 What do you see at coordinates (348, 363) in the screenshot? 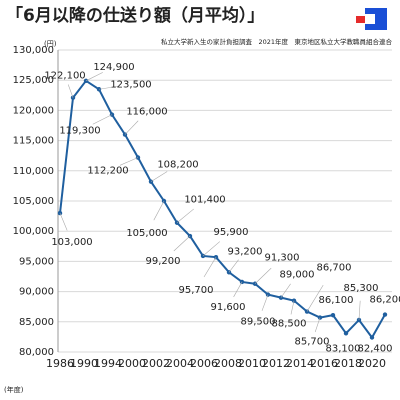
I see `x-tick-label: 2018` at bounding box center [348, 363].